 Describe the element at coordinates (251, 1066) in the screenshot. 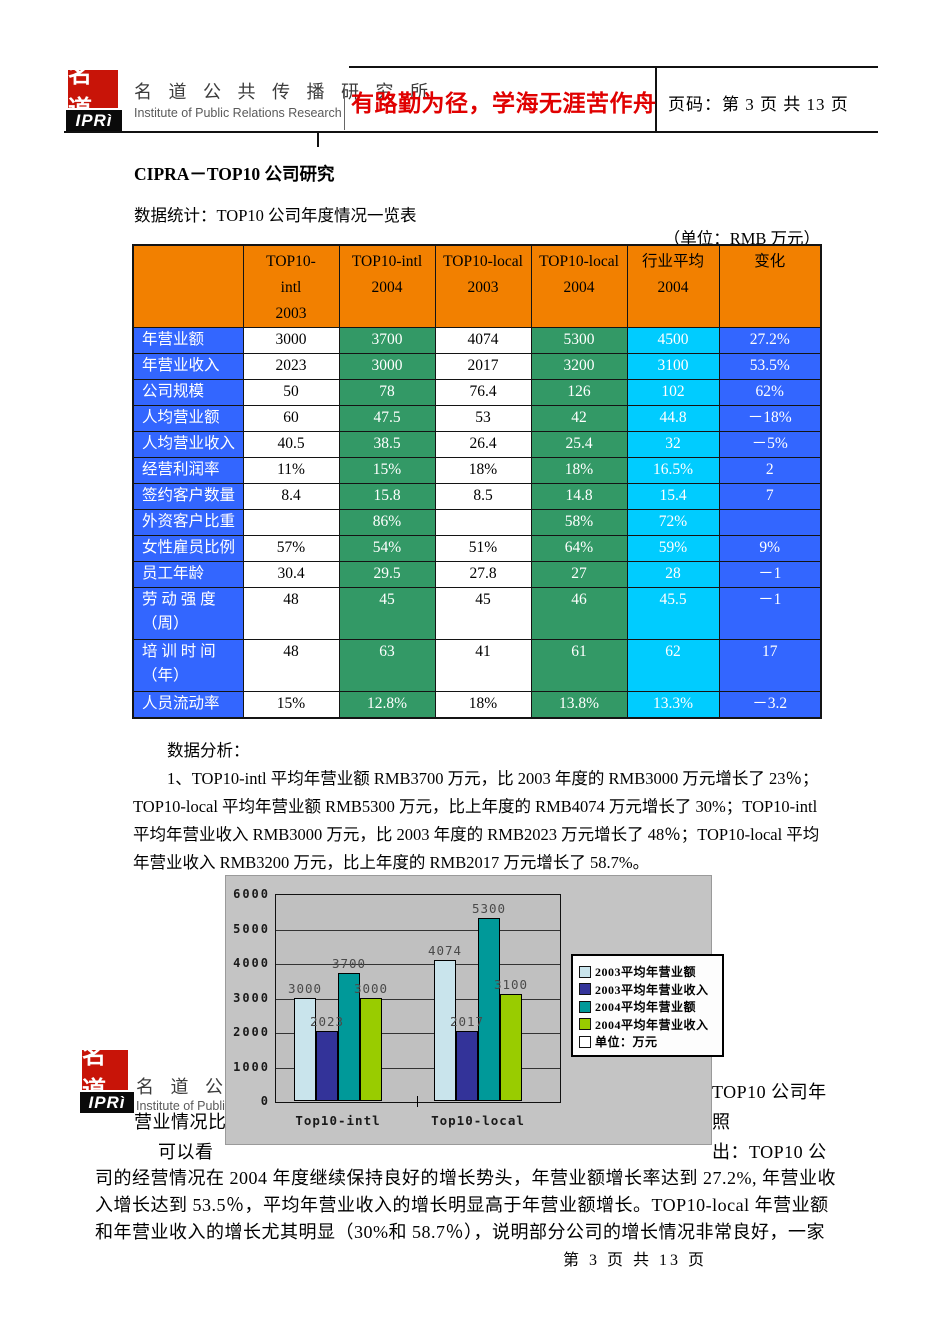

I see `y-axis-label: 1000` at that location.